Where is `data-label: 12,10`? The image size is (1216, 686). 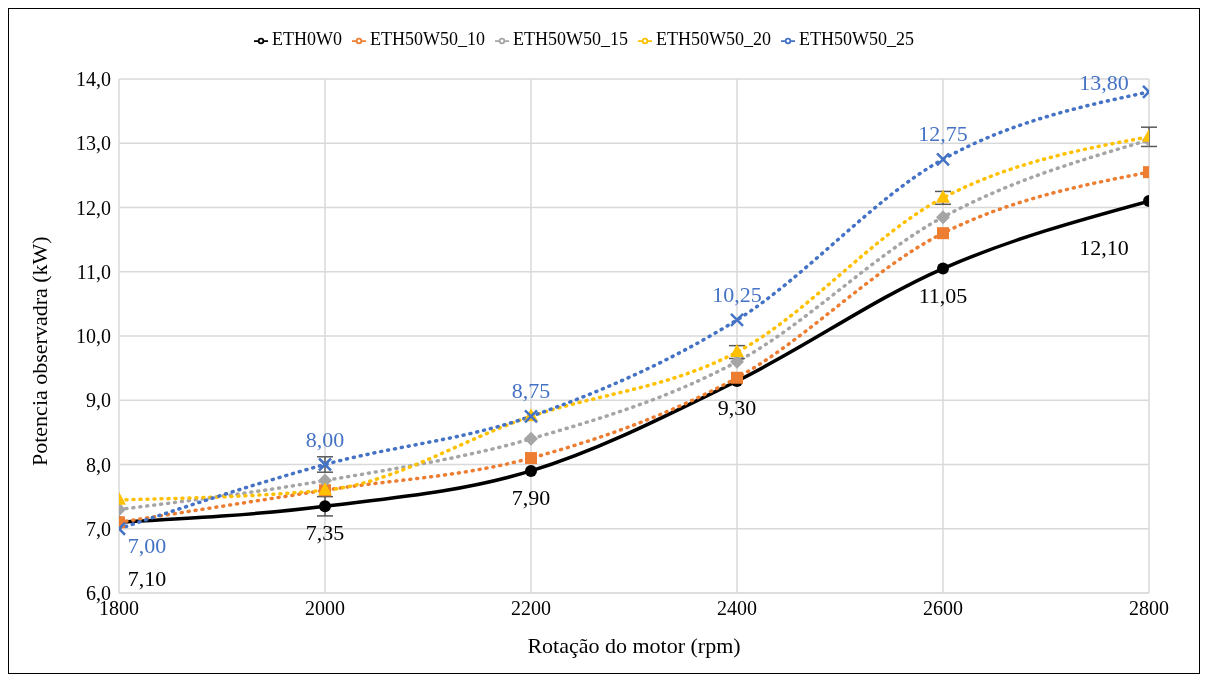 data-label: 12,10 is located at coordinates (1104, 248).